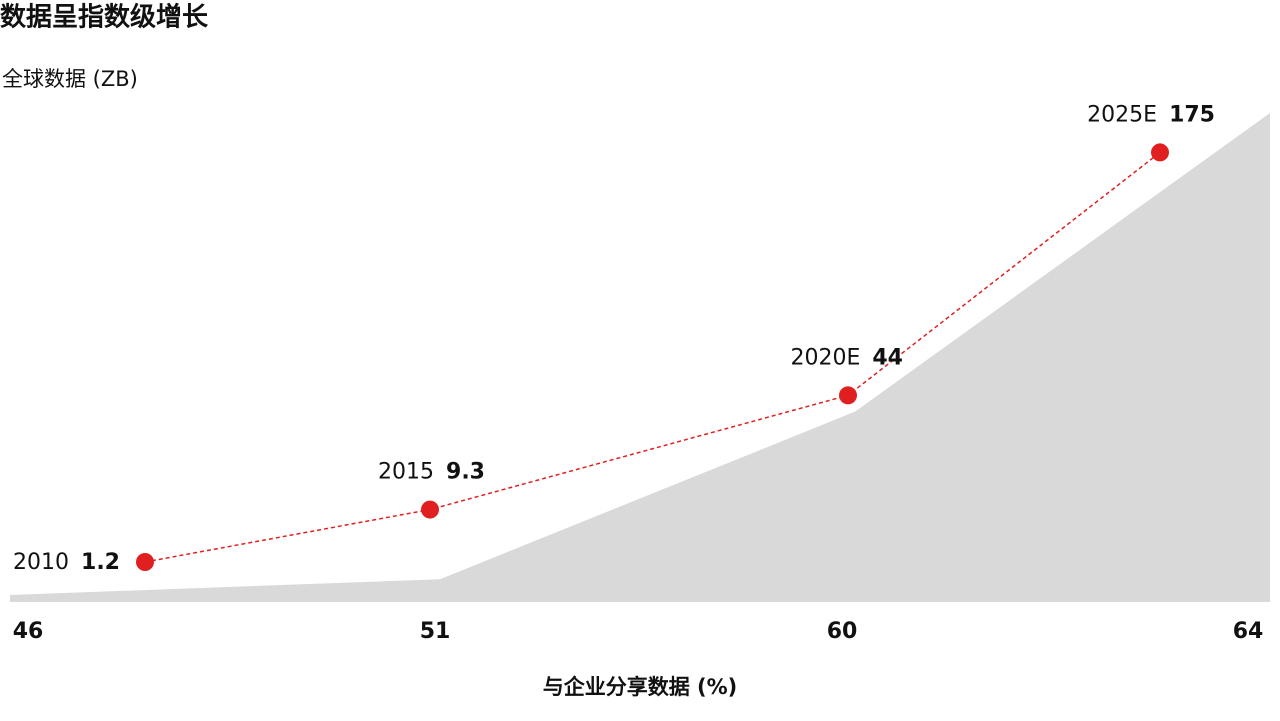 The width and height of the screenshot is (1280, 721). I want to click on x-tick-label: 51, so click(435, 631).